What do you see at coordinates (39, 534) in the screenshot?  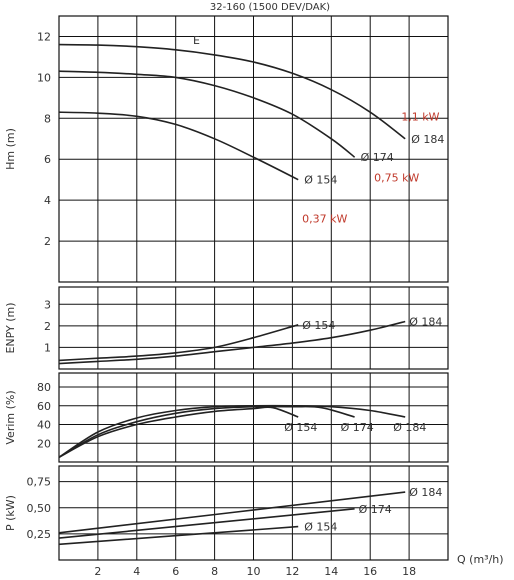 I see `y-tick-label: 0,25` at bounding box center [39, 534].